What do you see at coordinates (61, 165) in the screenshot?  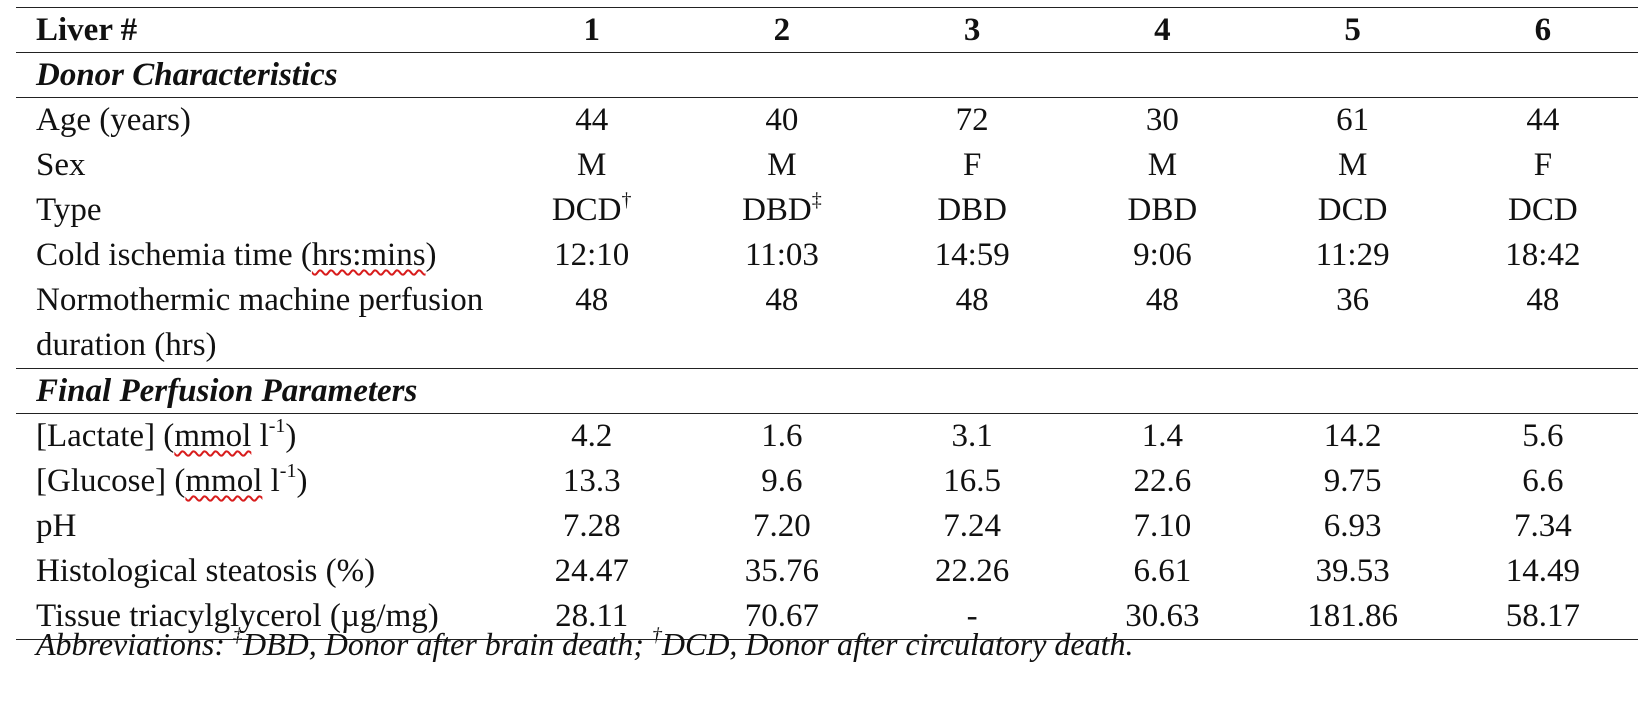 I see `row-label-sex: Sex` at bounding box center [61, 165].